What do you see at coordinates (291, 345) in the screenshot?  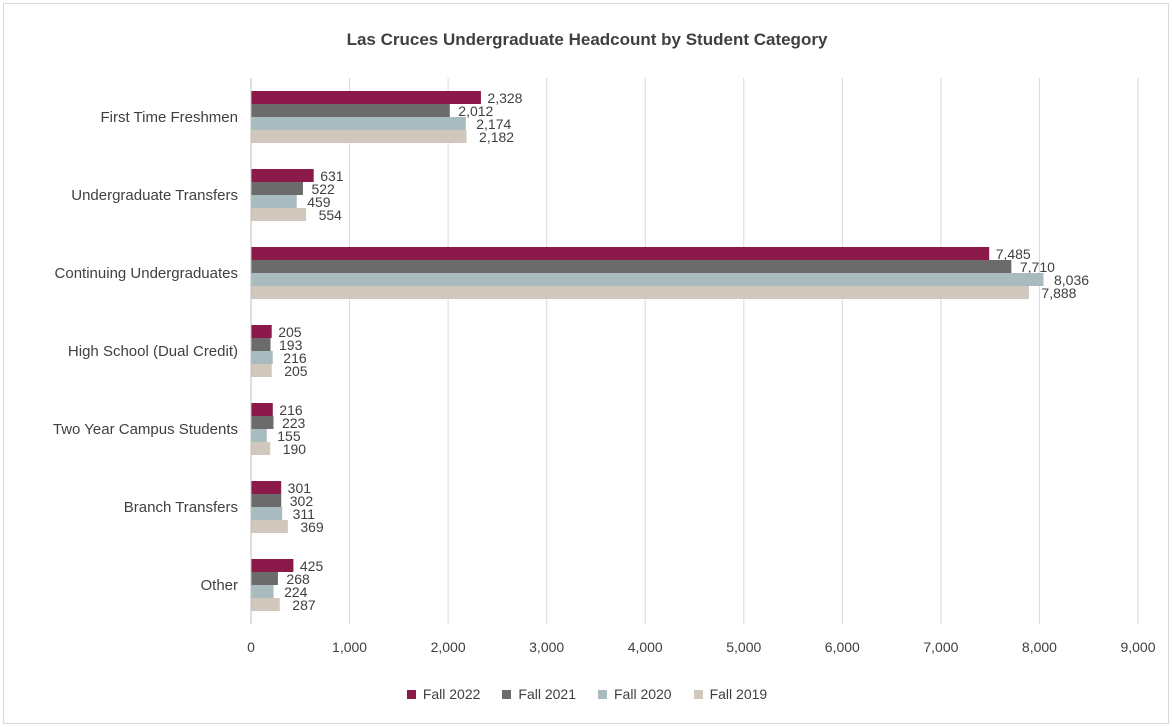 I see `data-label: 193` at bounding box center [291, 345].